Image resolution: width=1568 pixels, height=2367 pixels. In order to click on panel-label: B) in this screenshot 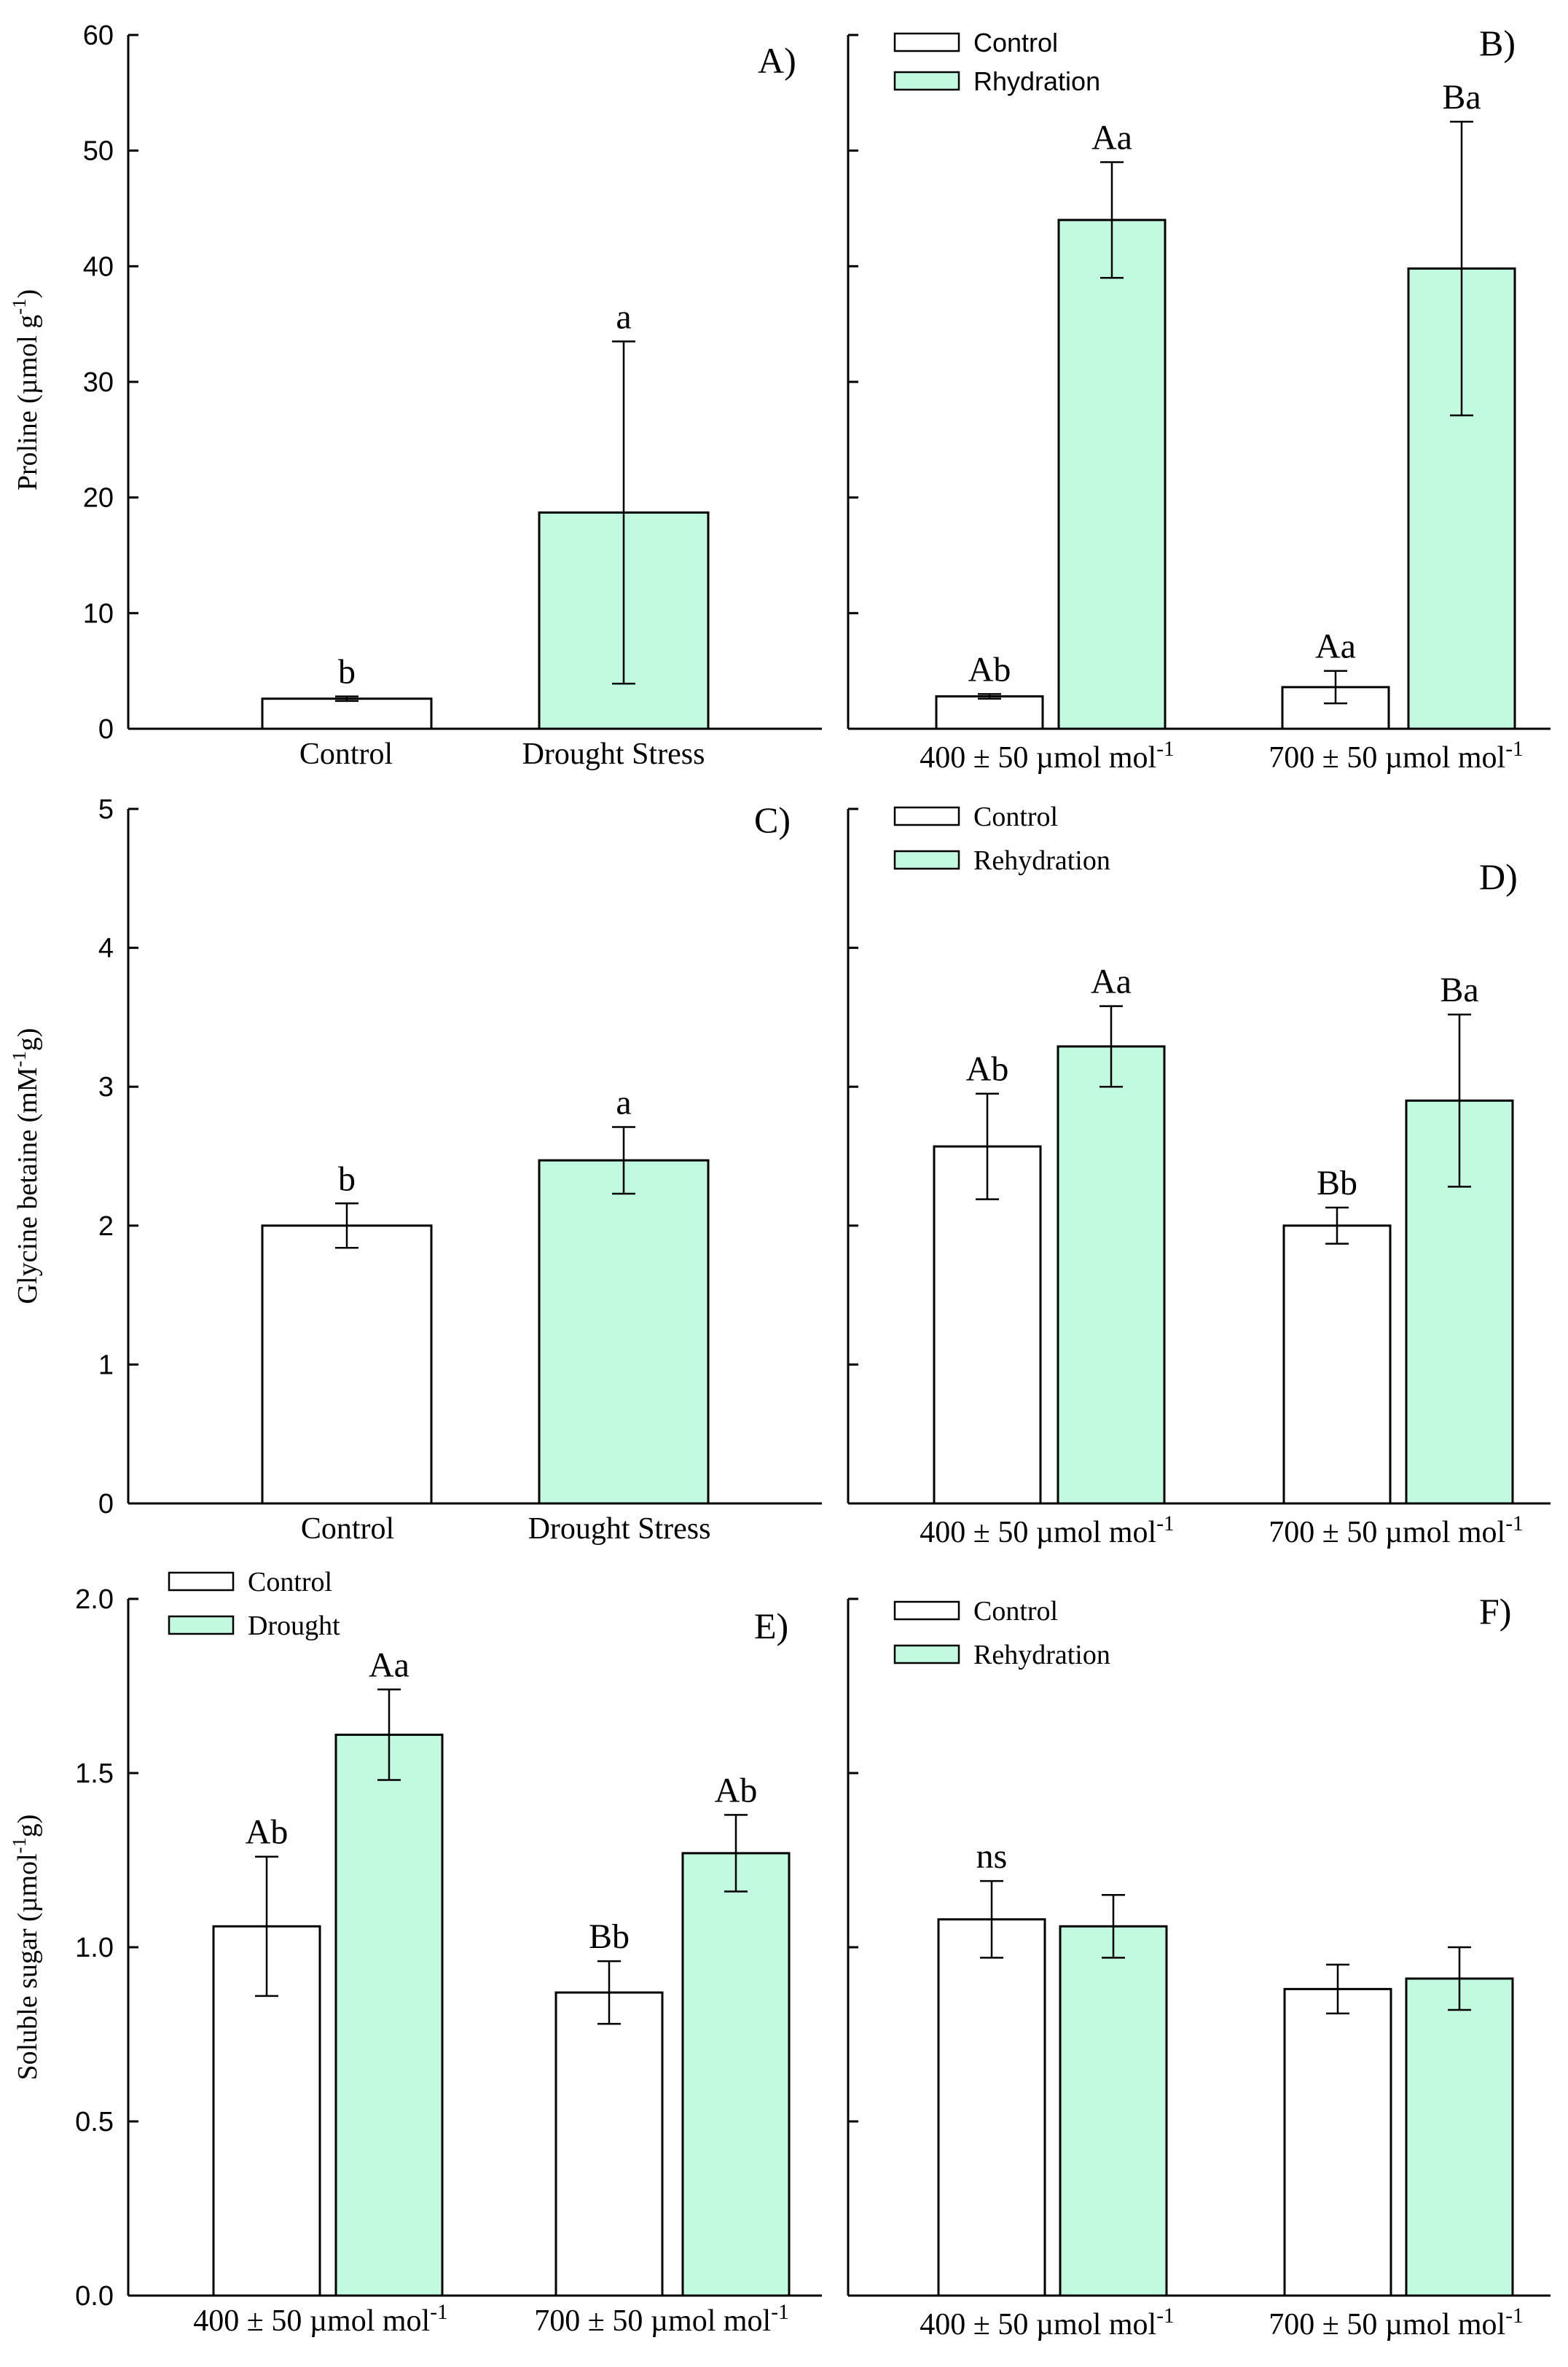, I will do `click(1497, 43)`.